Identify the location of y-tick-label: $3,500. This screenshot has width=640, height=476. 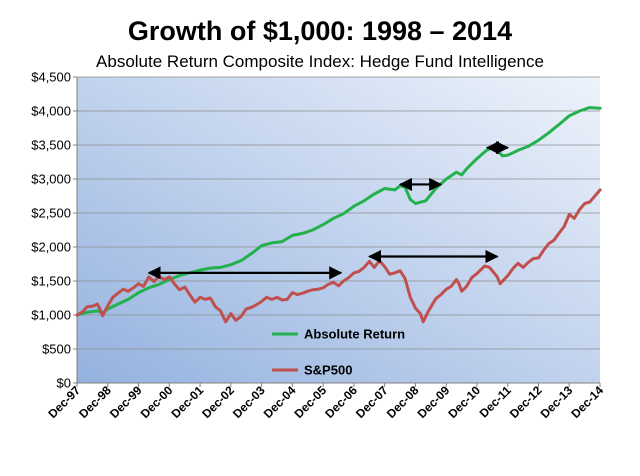
(51, 145).